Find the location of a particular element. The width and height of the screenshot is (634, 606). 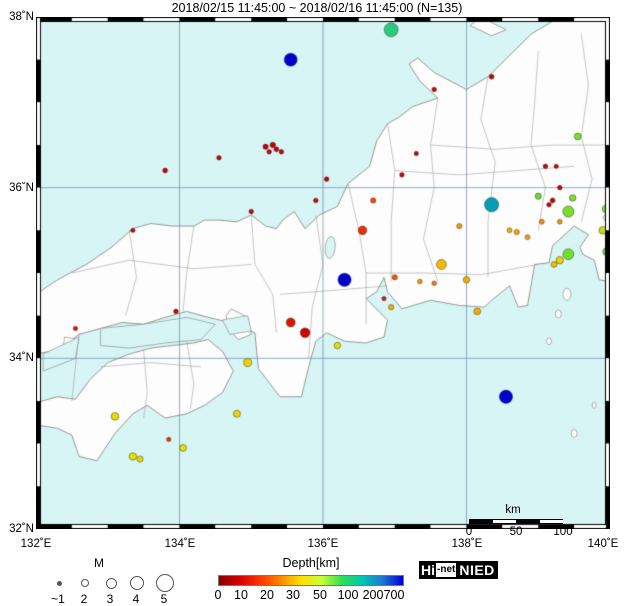

magnitude-legend-title: M is located at coordinates (99, 563).